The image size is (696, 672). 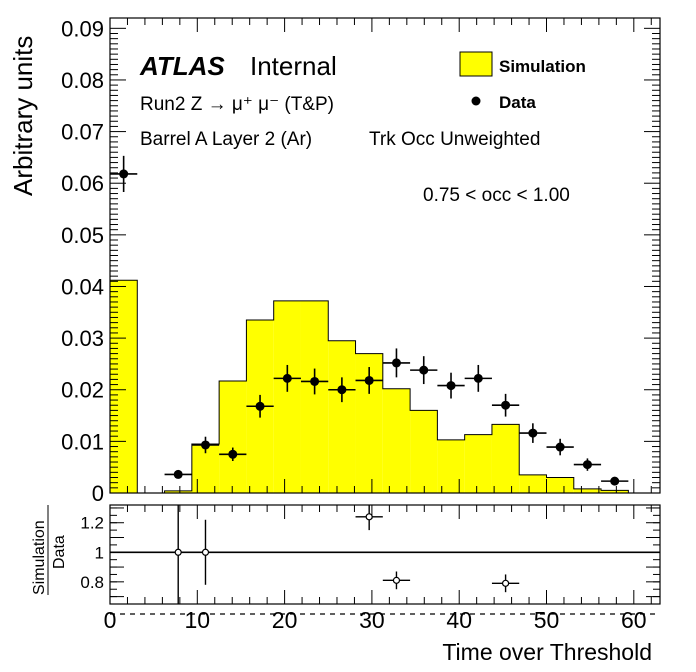 I want to click on ratio-y-label: Simulation Data, so click(x=49, y=550).